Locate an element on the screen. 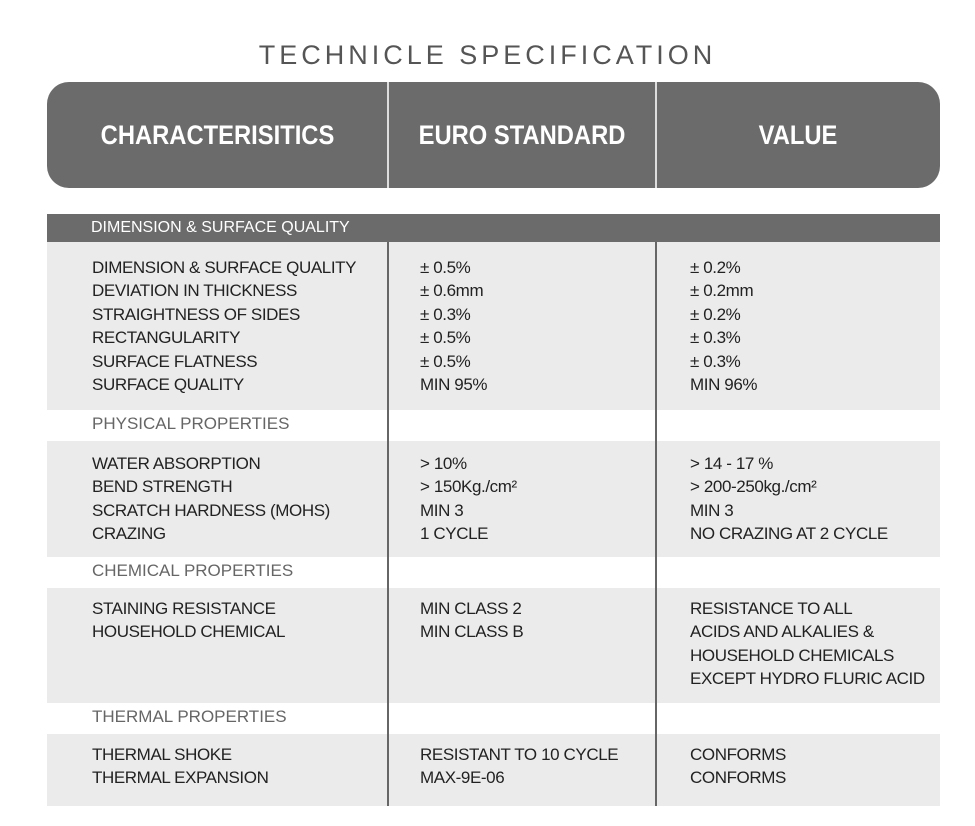  table-cell: RESISTANCE TO ALL is located at coordinates (771, 608).